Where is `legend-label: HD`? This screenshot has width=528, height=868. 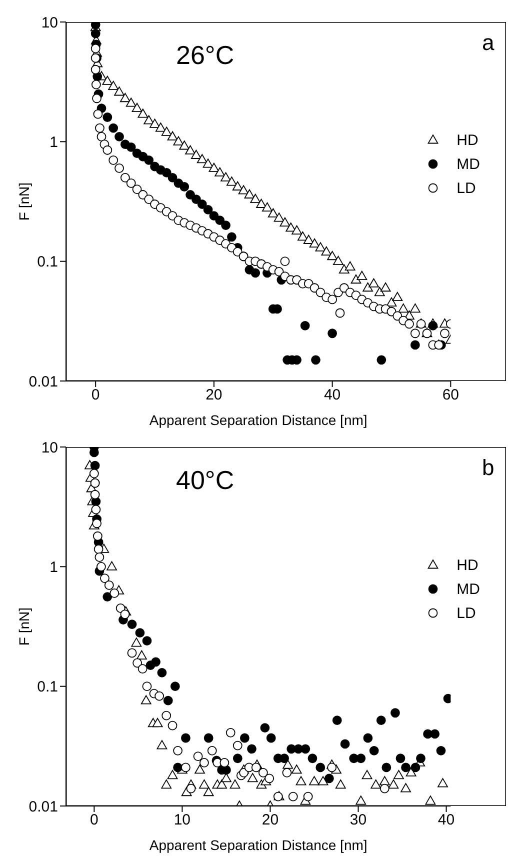 legend-label: HD is located at coordinates (467, 140).